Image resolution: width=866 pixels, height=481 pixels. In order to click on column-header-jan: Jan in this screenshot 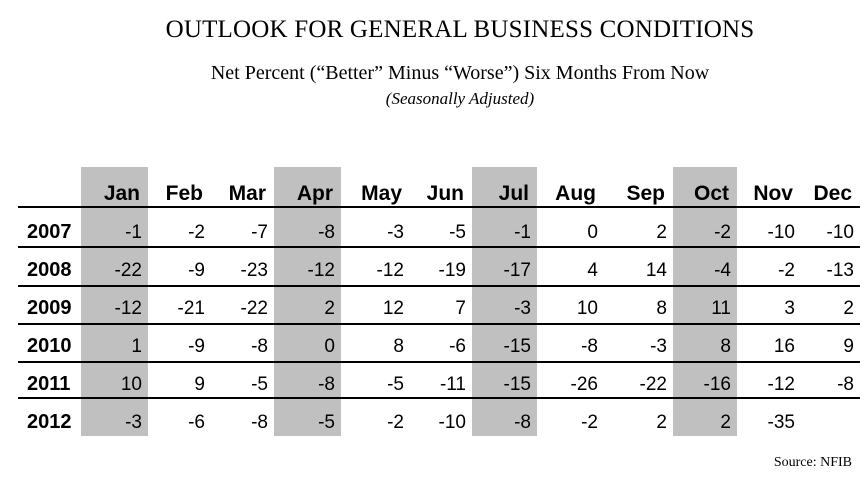, I will do `click(122, 193)`.